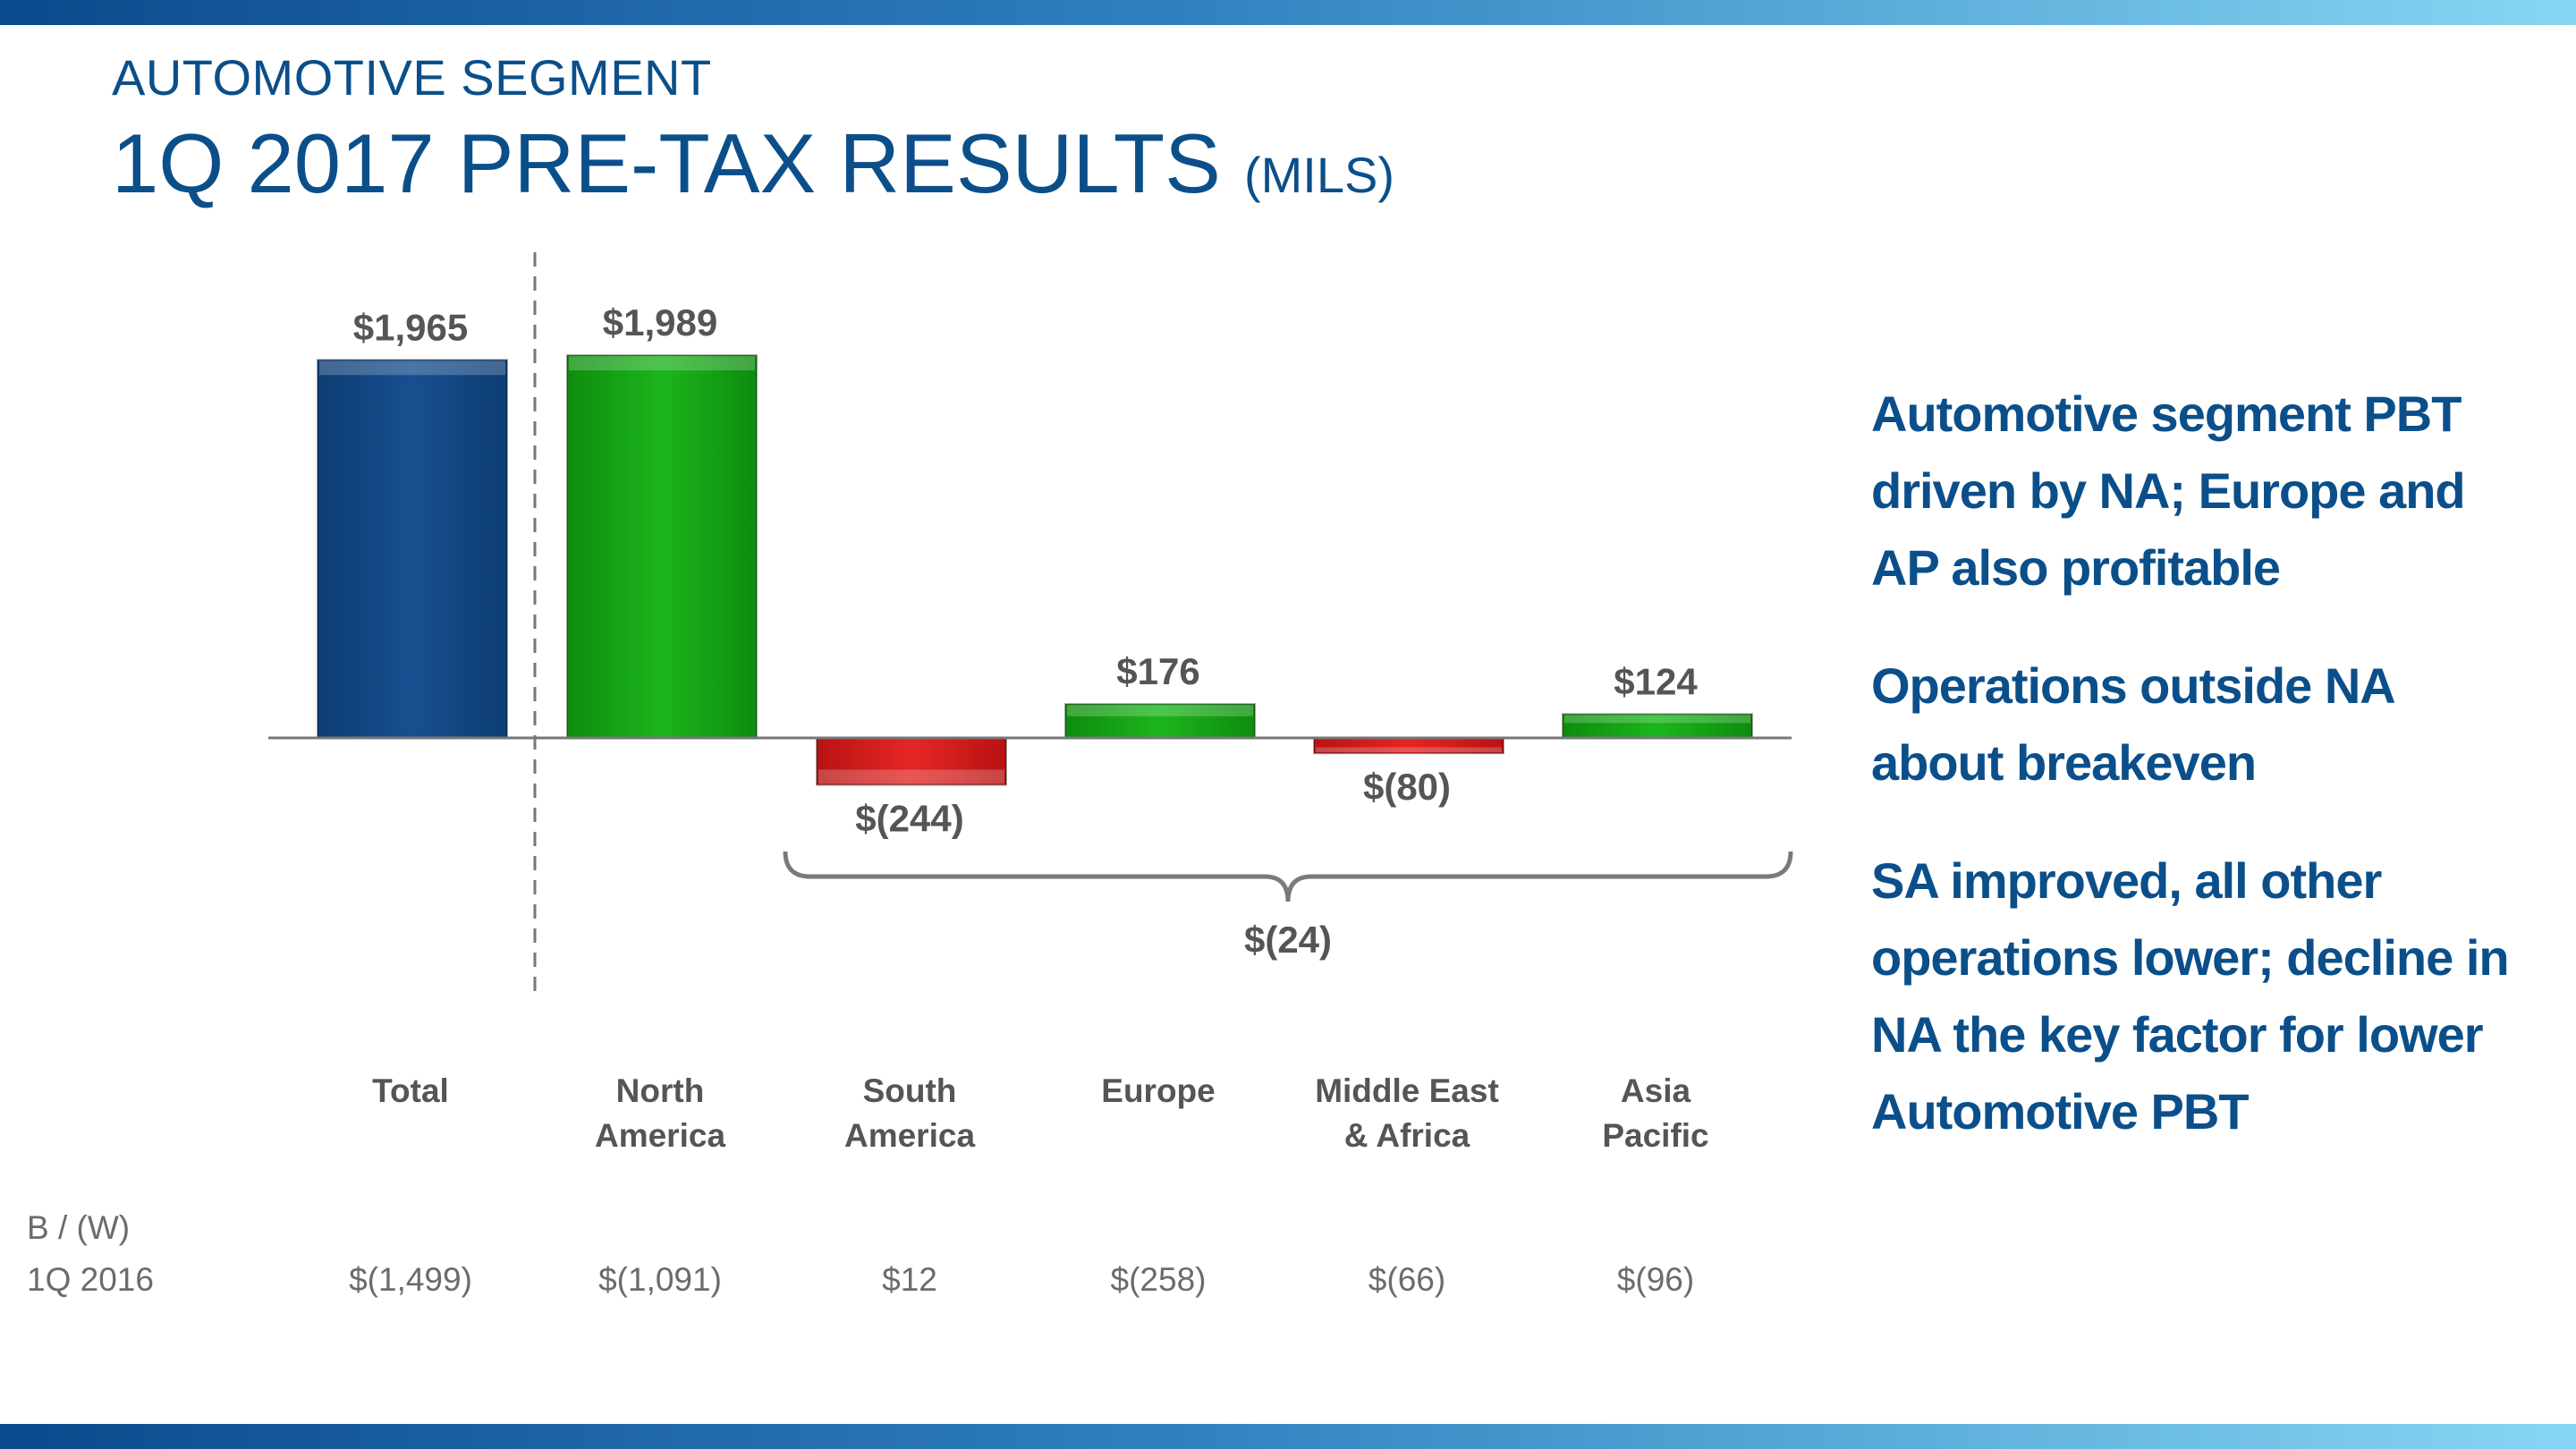  I want to click on bar-north-america, so click(662, 546).